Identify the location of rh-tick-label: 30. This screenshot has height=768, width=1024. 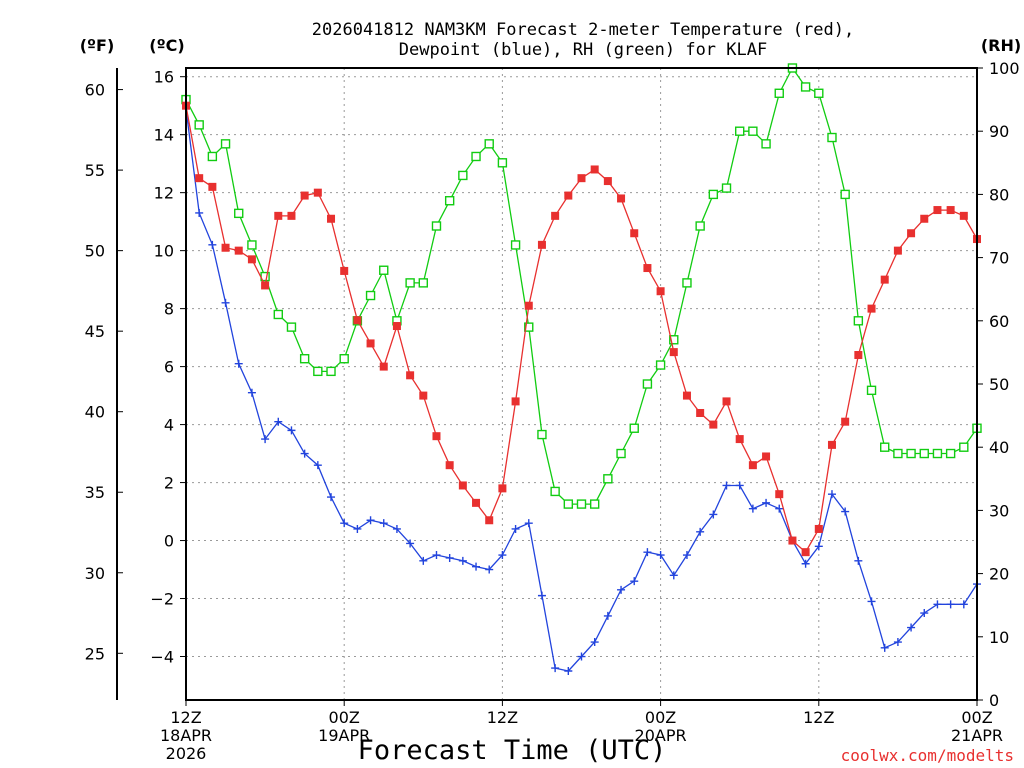
(999, 510).